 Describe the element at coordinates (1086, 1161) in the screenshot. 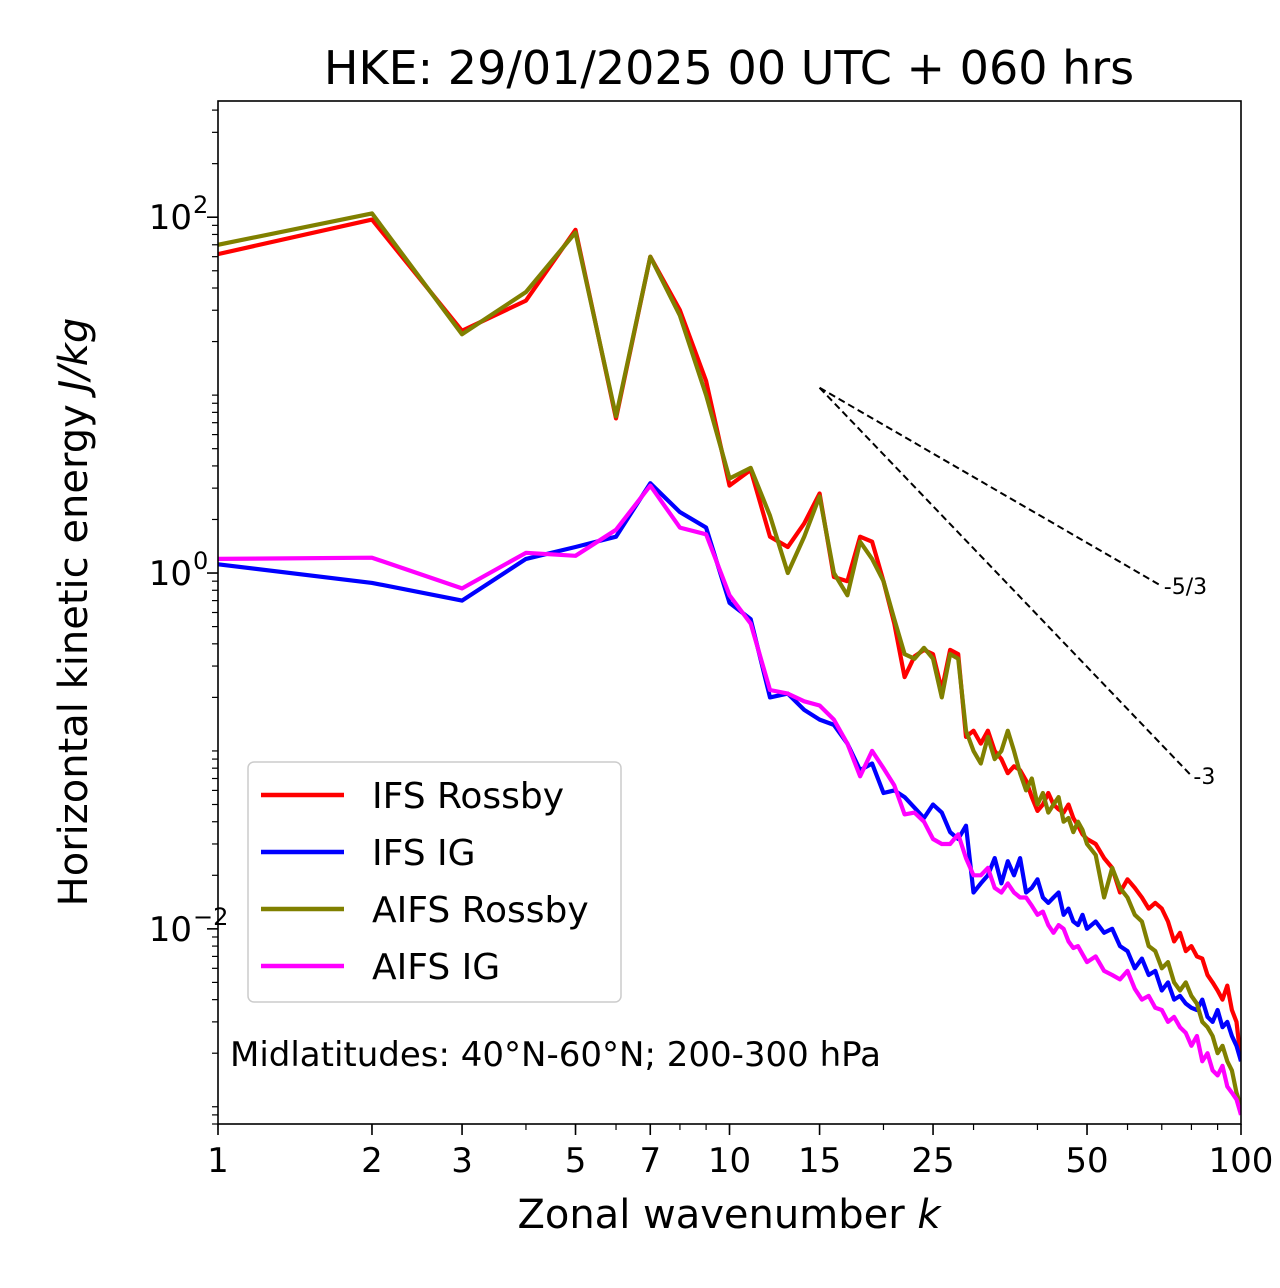

I see `x-tick-label: 50` at that location.